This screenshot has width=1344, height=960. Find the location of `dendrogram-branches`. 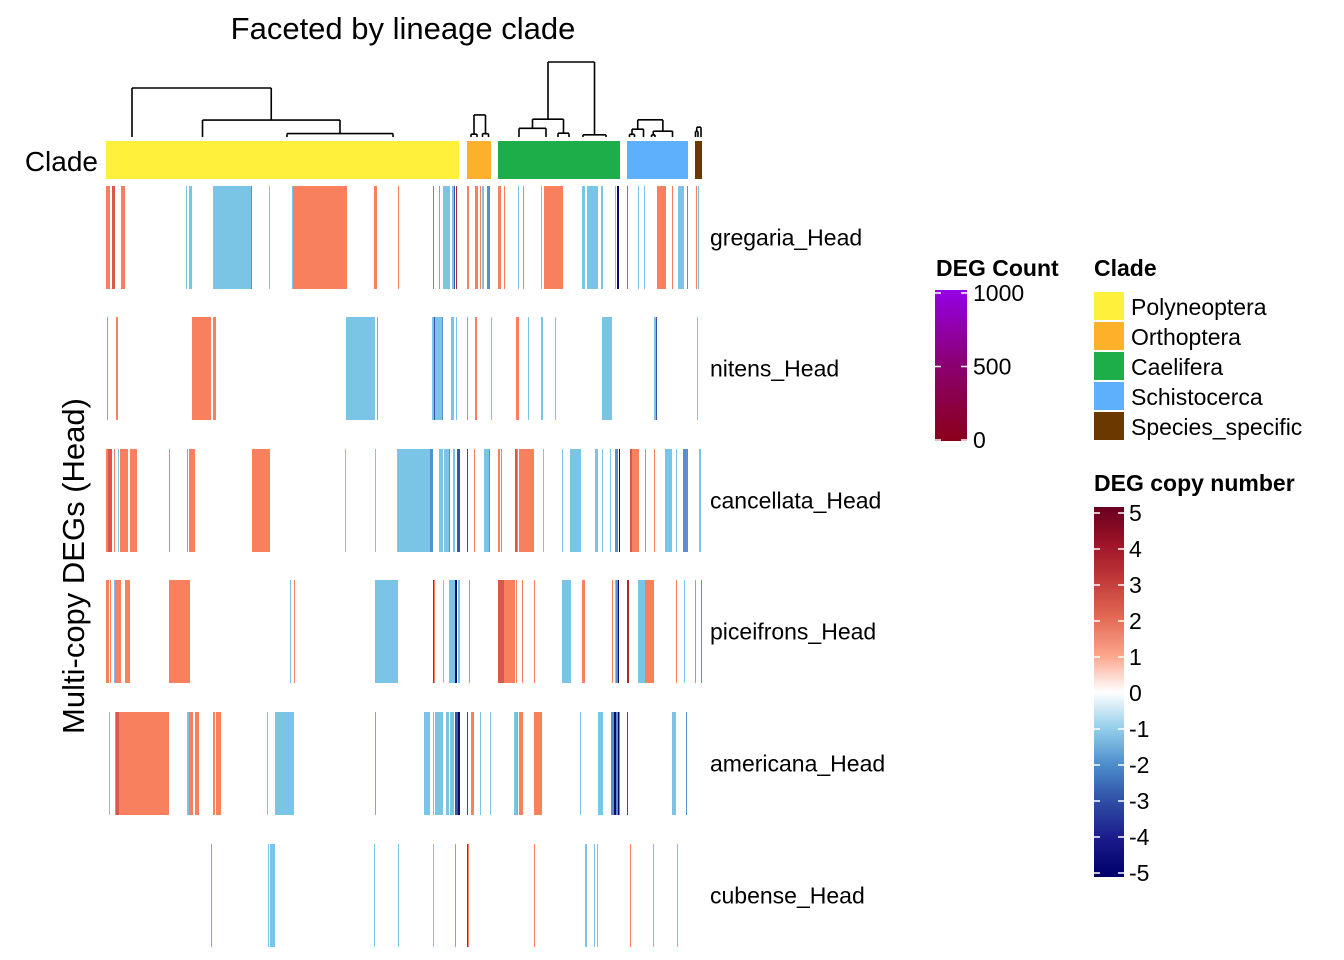

dendrogram-branches is located at coordinates (416, 99).